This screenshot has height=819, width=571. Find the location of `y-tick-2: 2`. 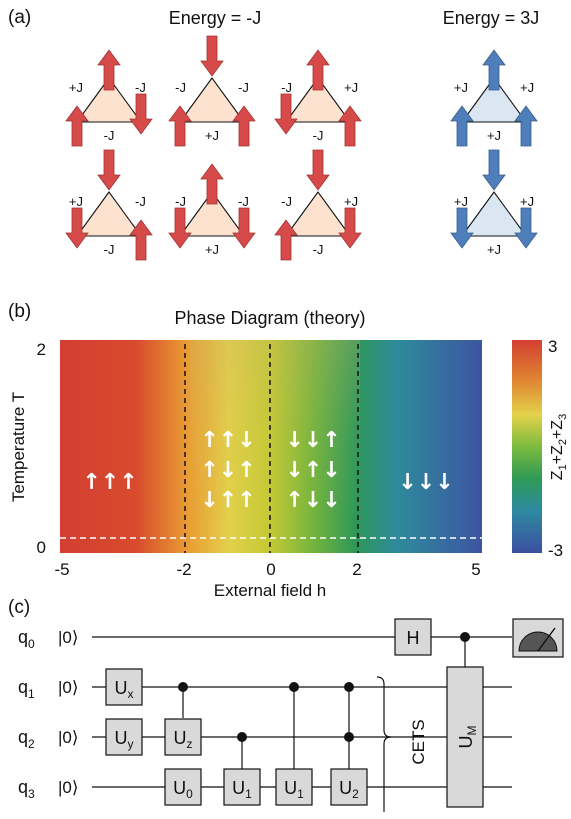

y-tick-2: 2 is located at coordinates (41, 349).